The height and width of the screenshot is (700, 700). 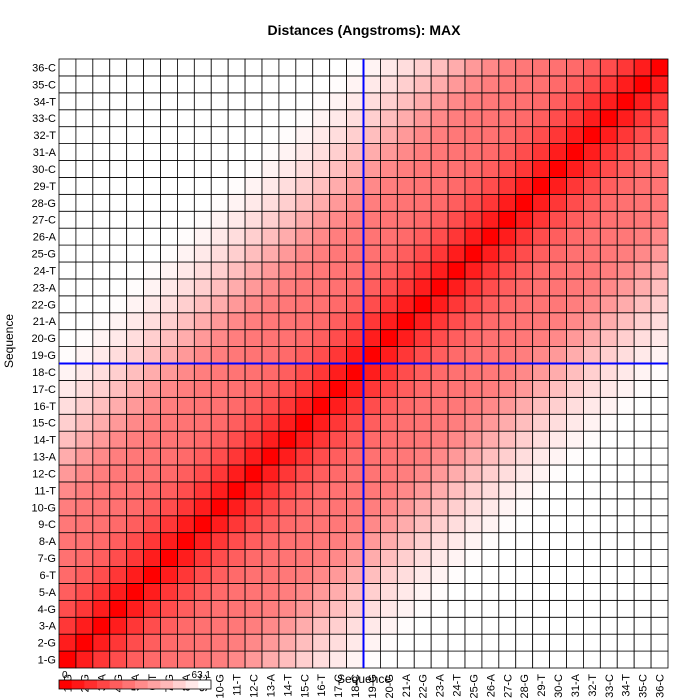 What do you see at coordinates (541, 439) in the screenshot?
I see `heatmap-cell: 29-T / 14-T` at bounding box center [541, 439].